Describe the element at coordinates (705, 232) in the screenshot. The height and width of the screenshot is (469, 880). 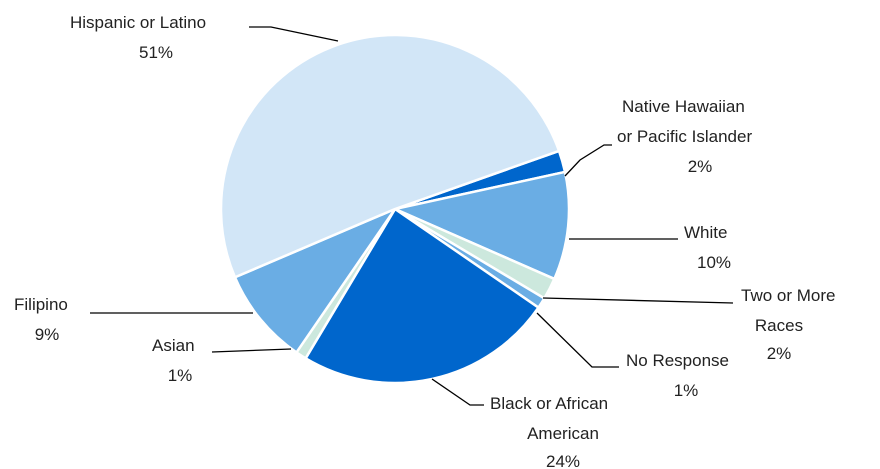
I see `slice-label-white: White` at that location.